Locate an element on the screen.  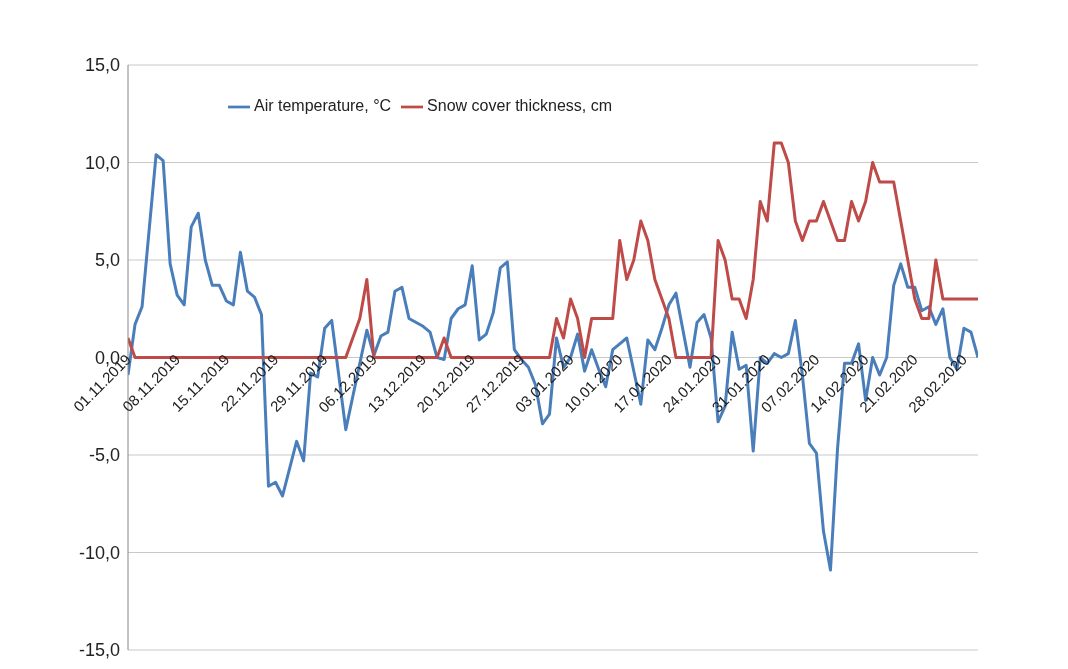
y-tick-label: 10,0 is located at coordinates (102, 162).